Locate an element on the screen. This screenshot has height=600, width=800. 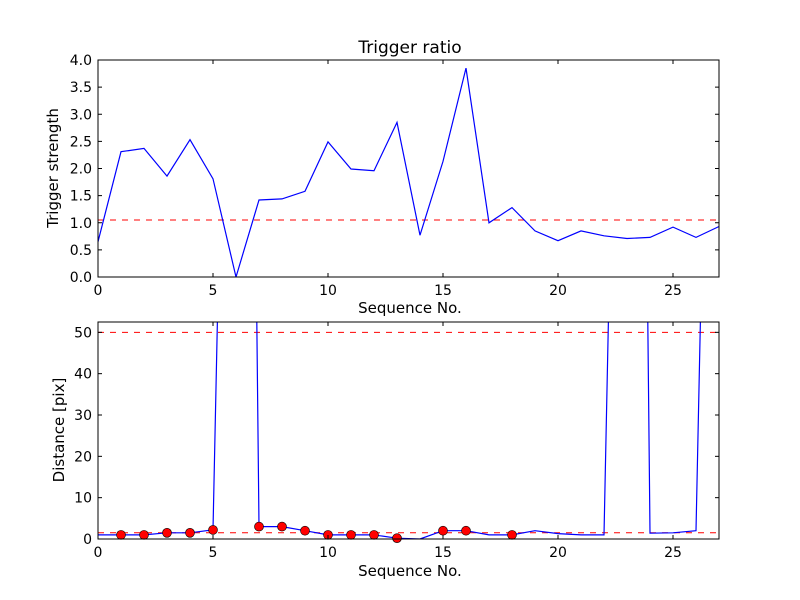
y-tick-label: 10 is located at coordinates (83, 499).